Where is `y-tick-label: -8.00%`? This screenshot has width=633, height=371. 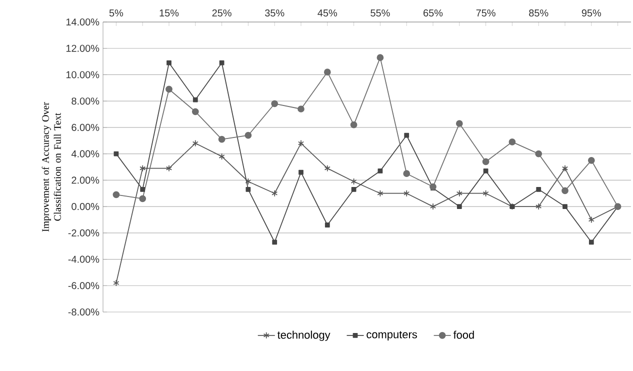
y-tick-label: -8.00% is located at coordinates (84, 312).